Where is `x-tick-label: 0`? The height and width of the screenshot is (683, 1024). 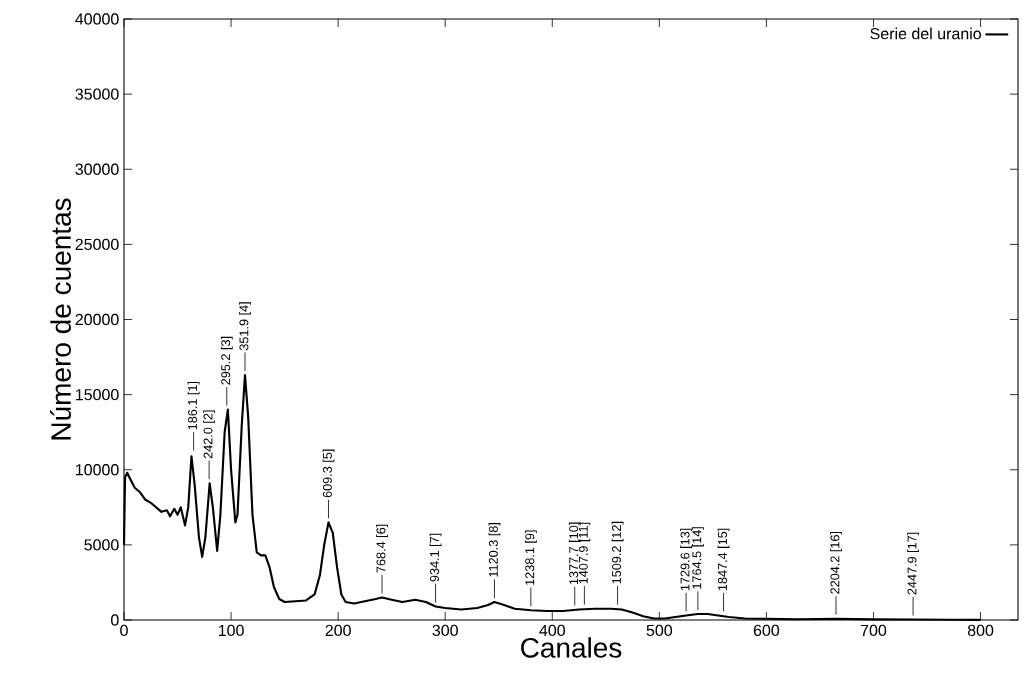 x-tick-label: 0 is located at coordinates (124, 630).